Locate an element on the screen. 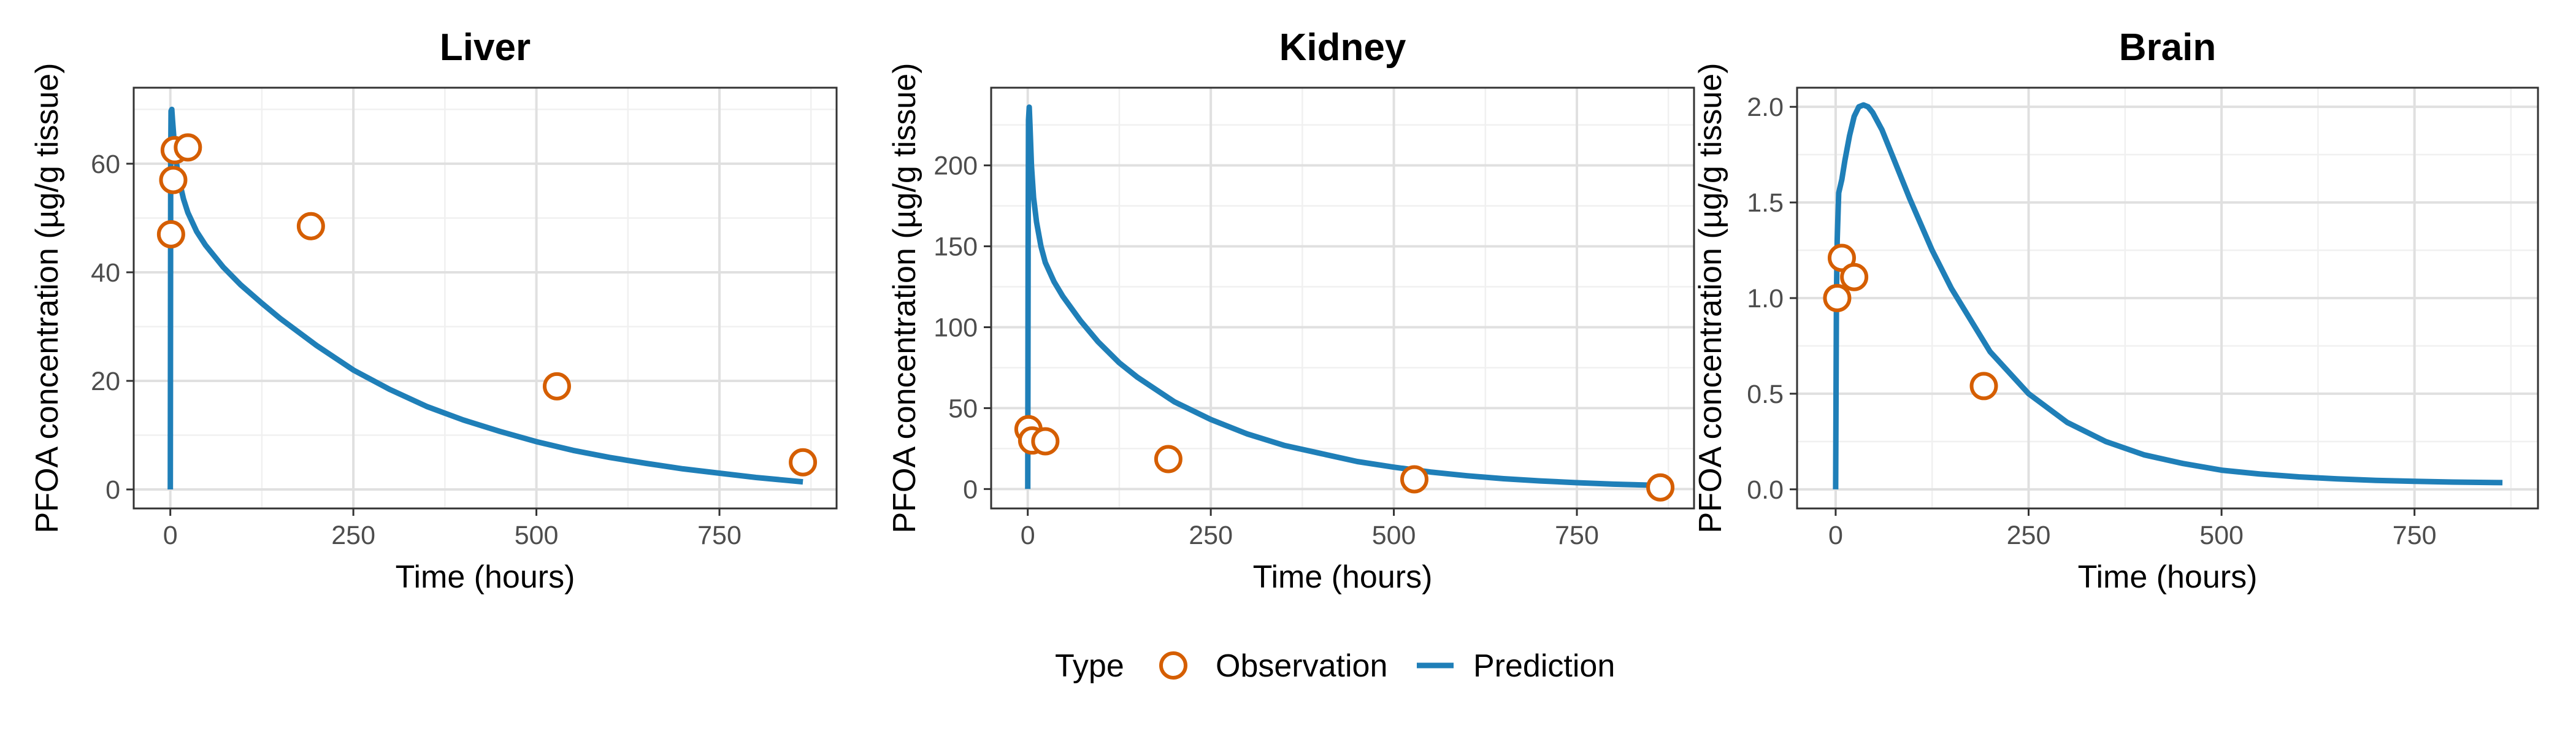 This screenshot has height=736, width=2576. panel-title: Brain is located at coordinates (2167, 47).